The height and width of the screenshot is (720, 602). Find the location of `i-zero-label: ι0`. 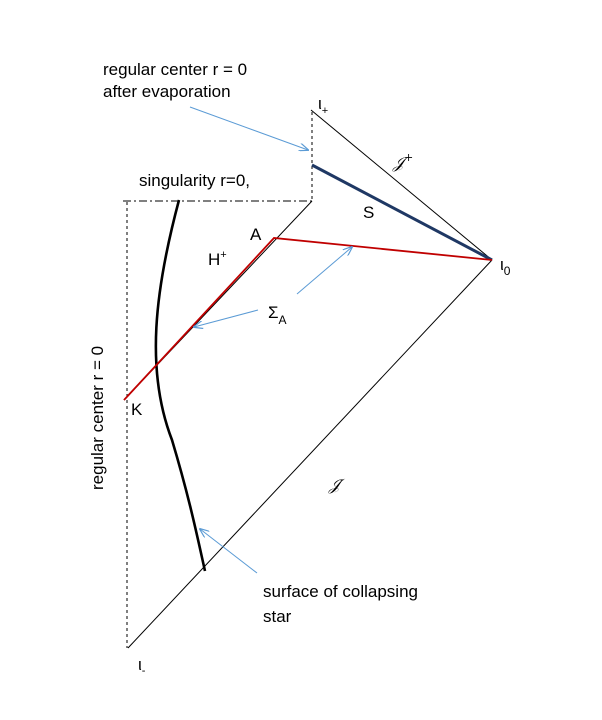

i-zero-label: ι0 is located at coordinates (505, 266).